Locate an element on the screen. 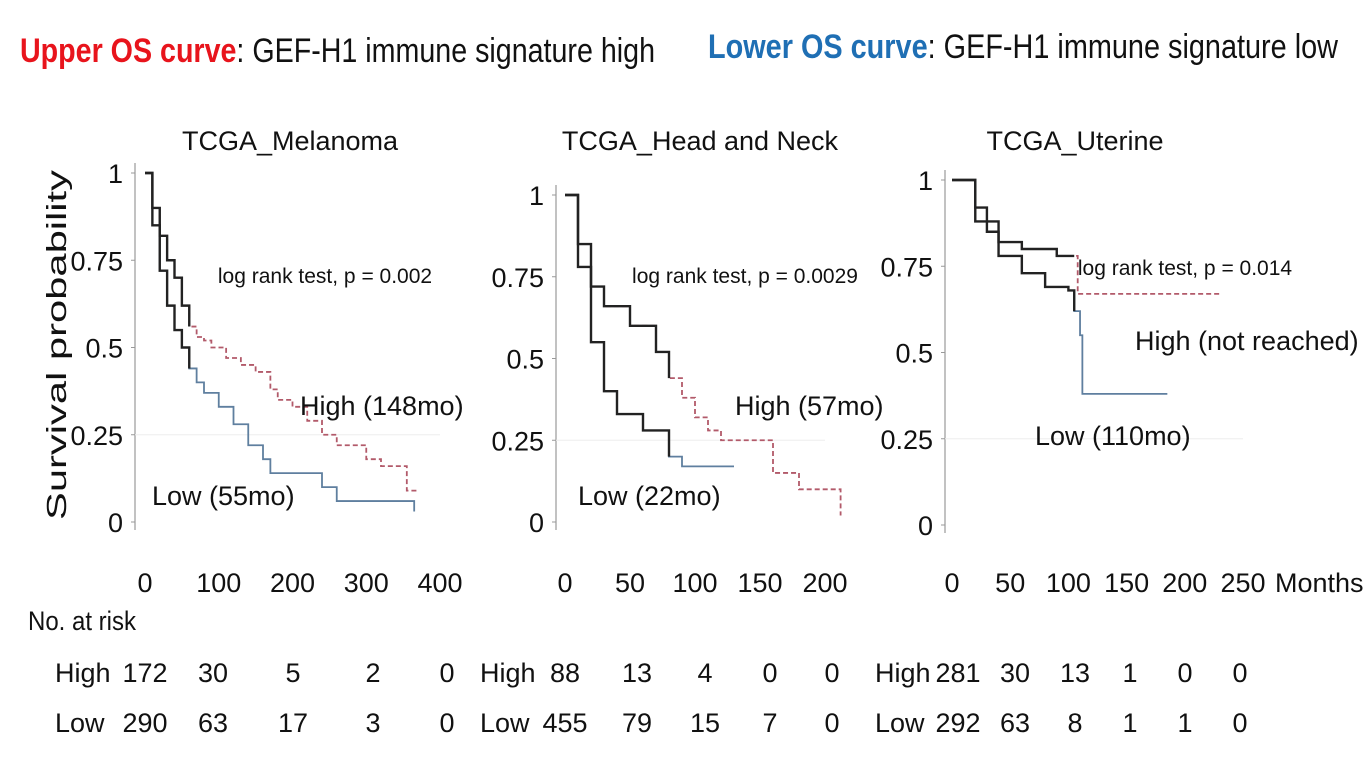 This screenshot has height=766, width=1365. upper-curve-label: Upper OS curve is located at coordinates (128, 51).